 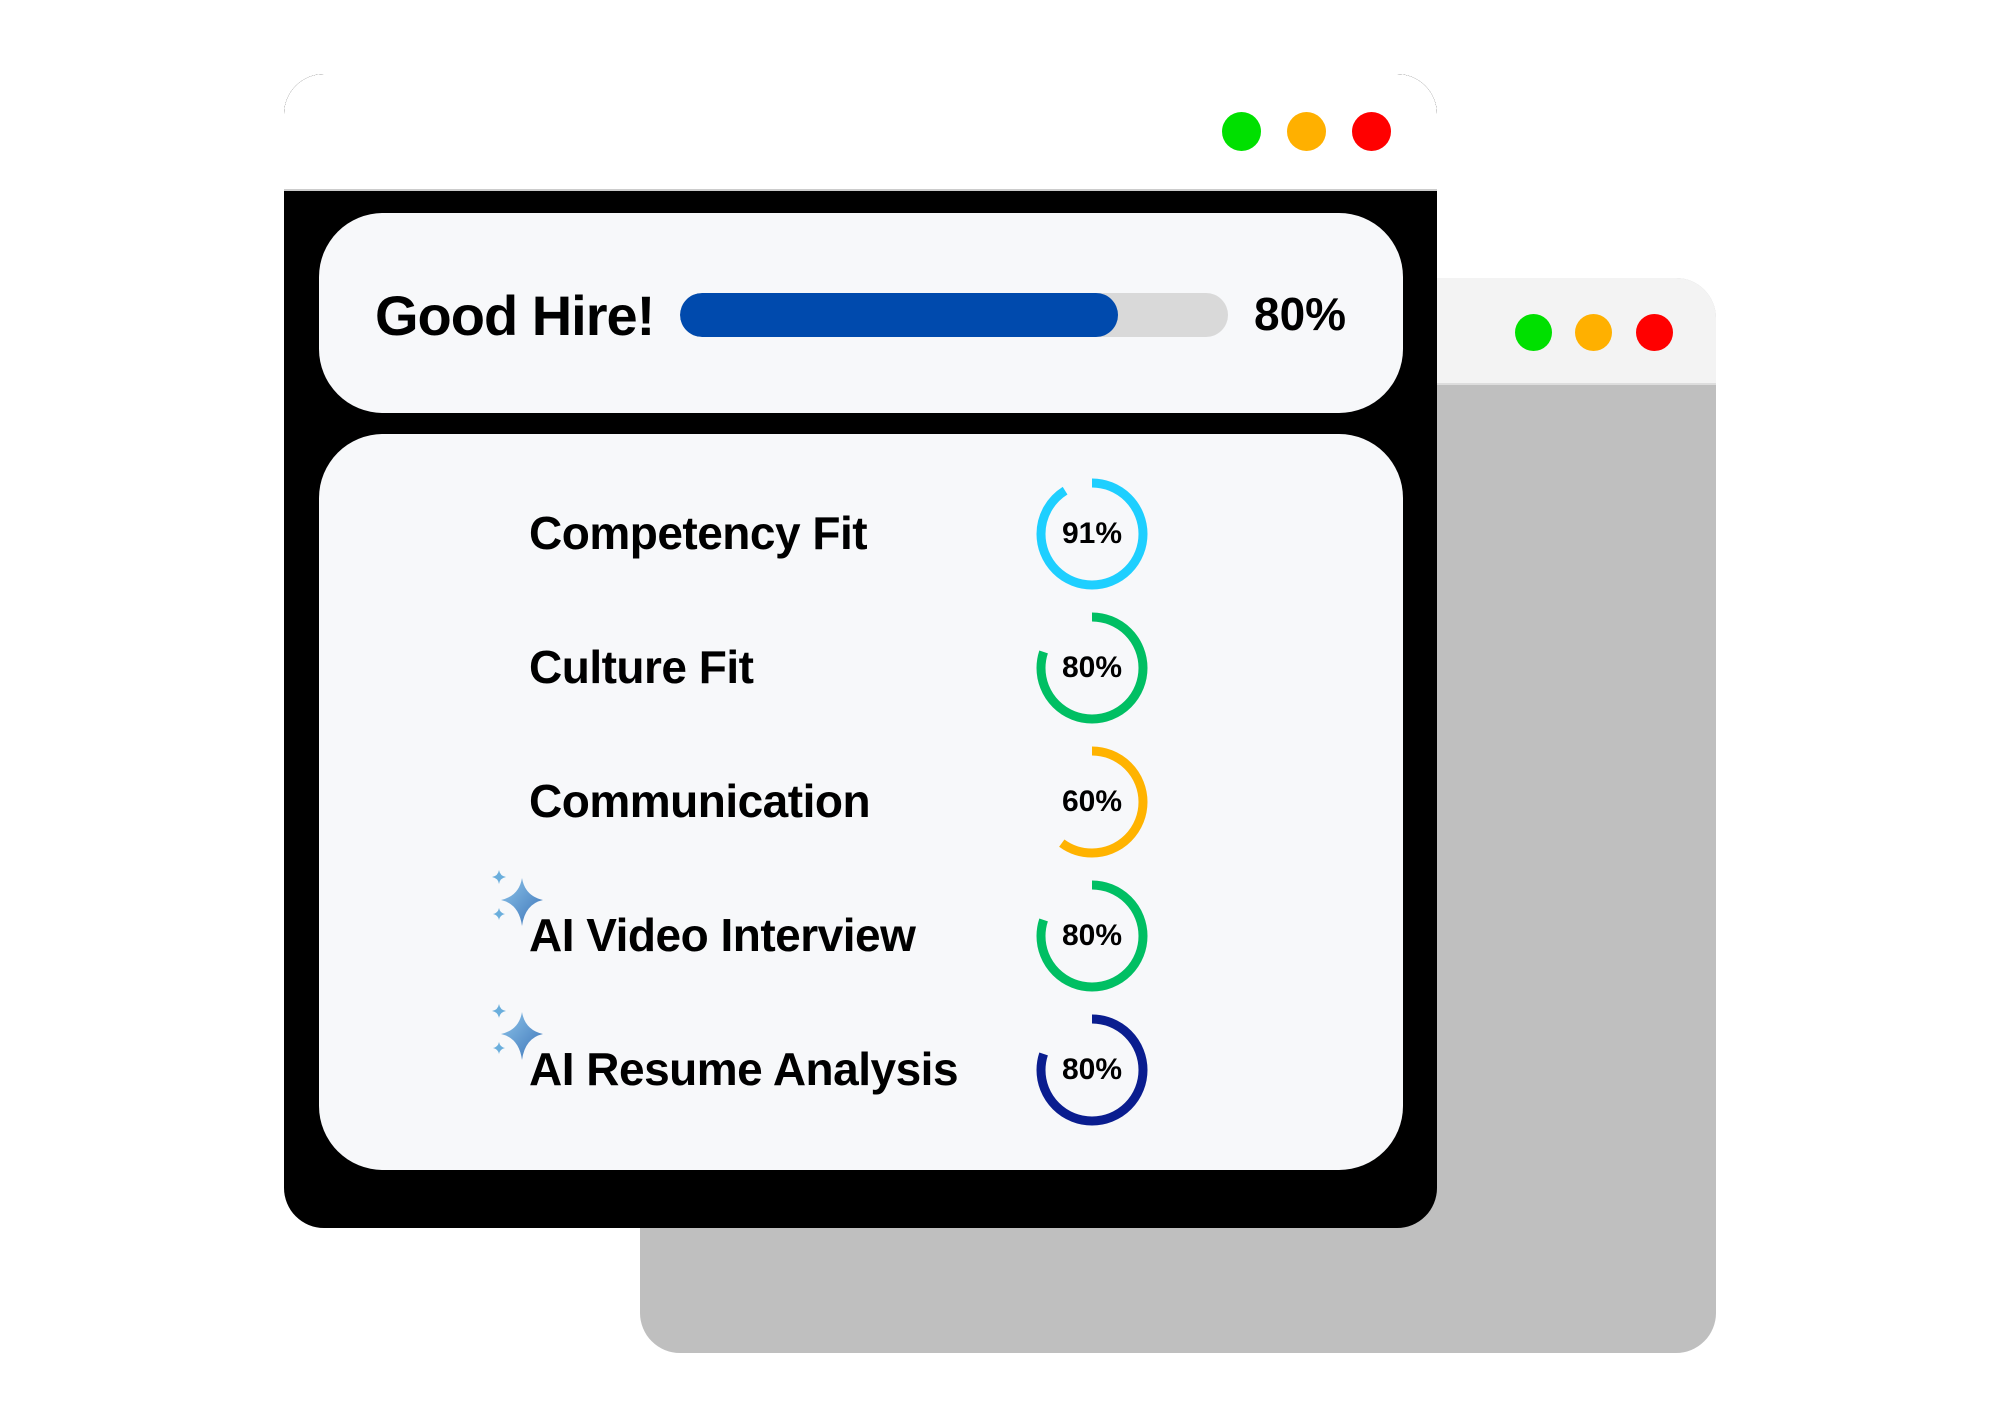 I want to click on metric-row: AI Resume Analysis 80%, so click(x=861, y=1067).